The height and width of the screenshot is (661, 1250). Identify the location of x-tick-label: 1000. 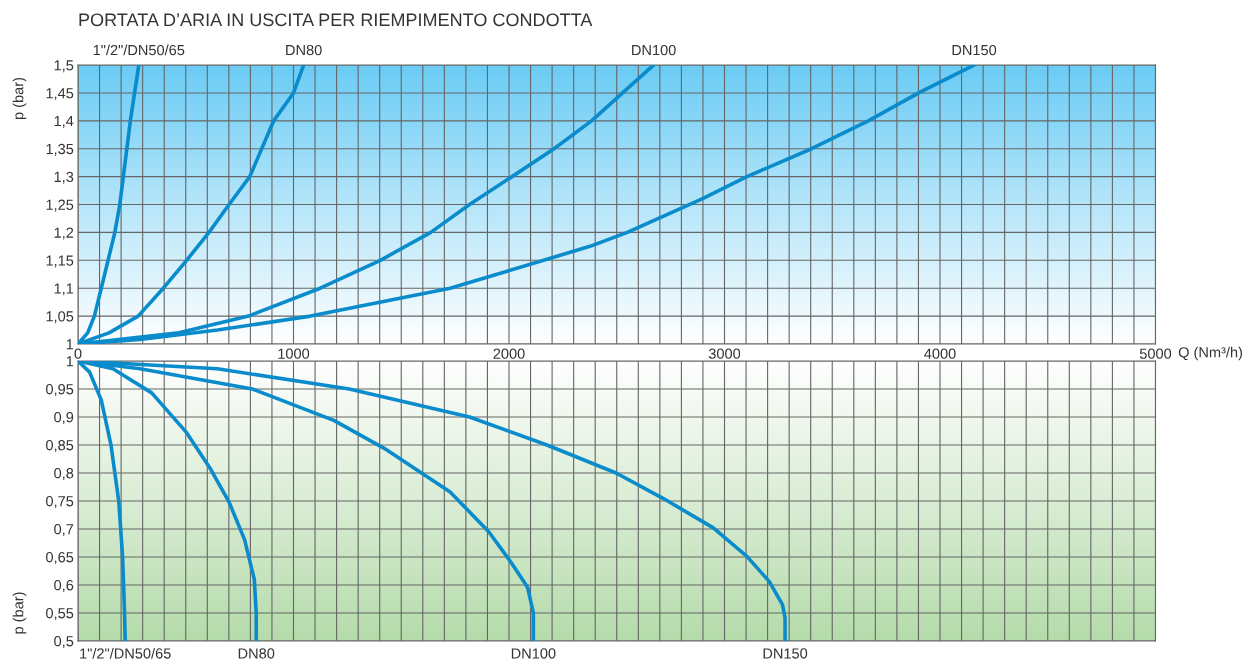
(294, 353).